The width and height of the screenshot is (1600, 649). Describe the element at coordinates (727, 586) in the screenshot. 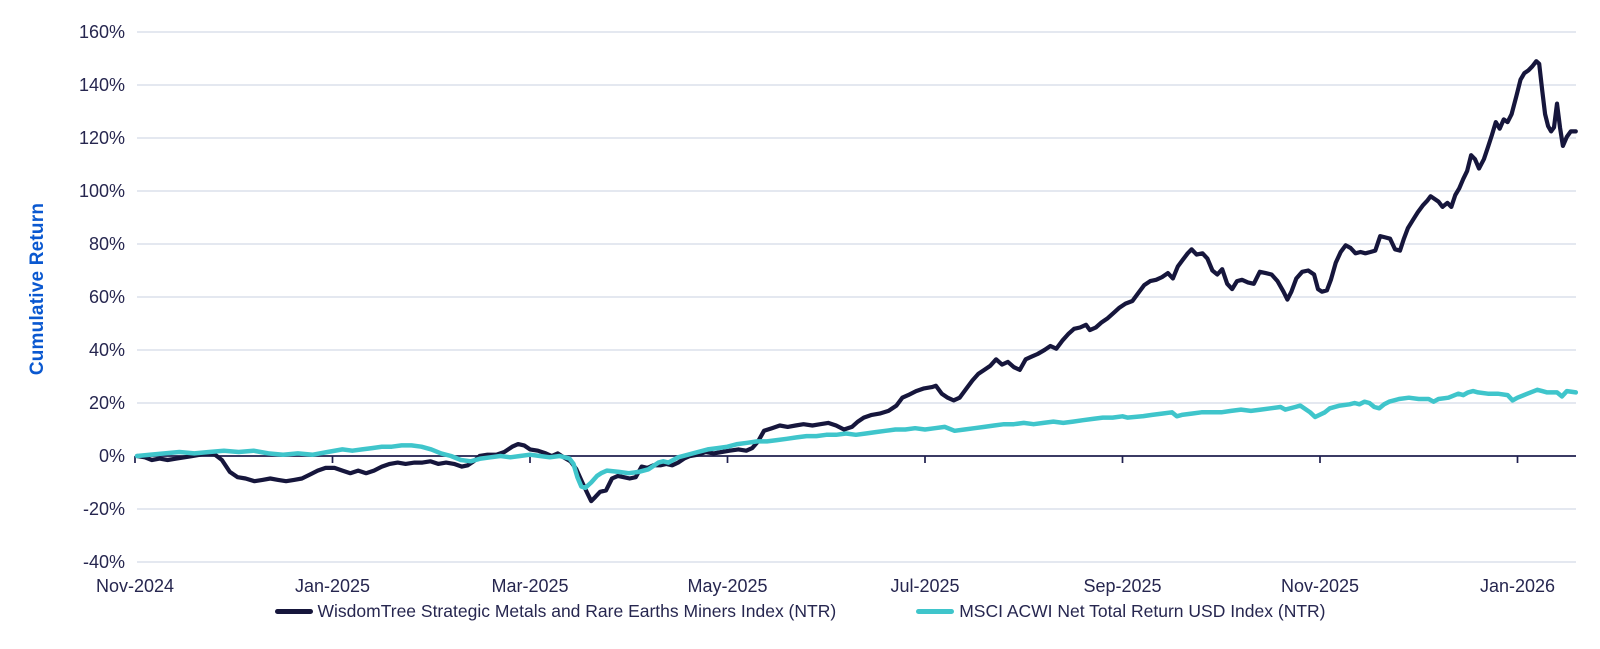

I see `x-tick-label-May-2025: May-2025` at that location.